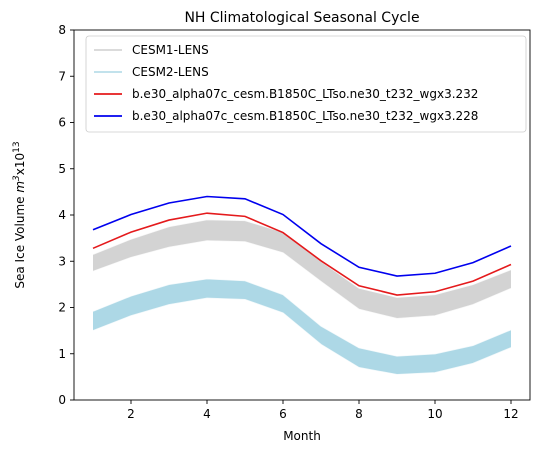  What do you see at coordinates (62, 261) in the screenshot?
I see `y-tick-label: 3` at bounding box center [62, 261].